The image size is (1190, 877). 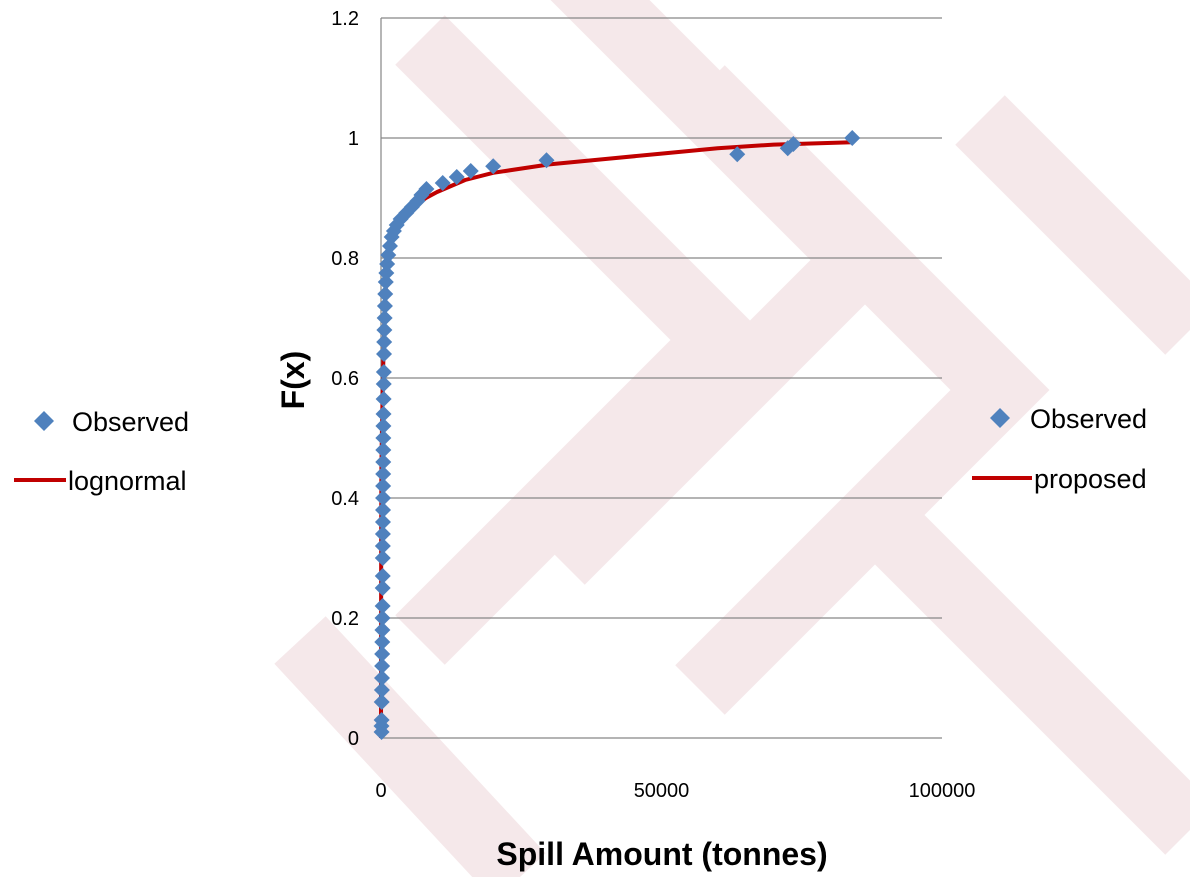 I want to click on legend-left-lognormal-label: lognormal, so click(x=127, y=481).